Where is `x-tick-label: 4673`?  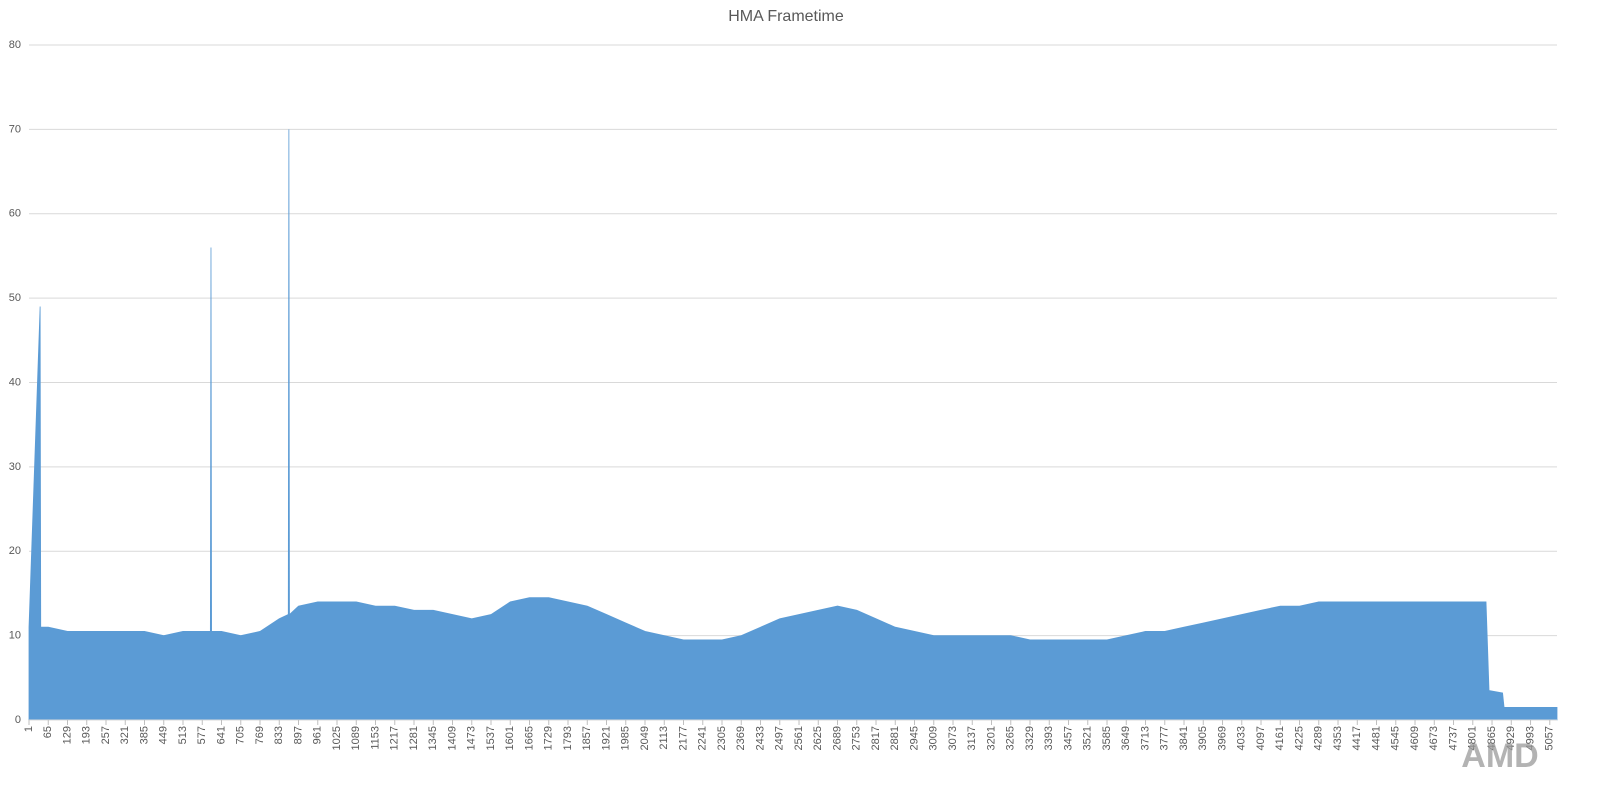
x-tick-label: 4673 is located at coordinates (1434, 738).